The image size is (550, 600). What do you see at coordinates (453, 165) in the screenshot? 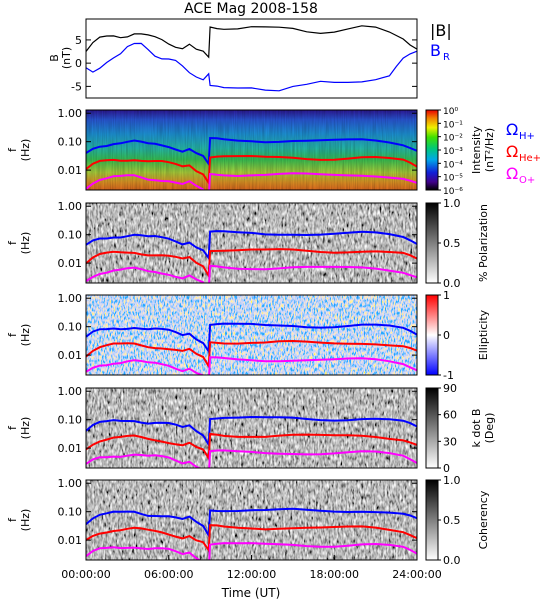
I see `colorbar-tick-label: 10⁻⁴` at bounding box center [453, 165].